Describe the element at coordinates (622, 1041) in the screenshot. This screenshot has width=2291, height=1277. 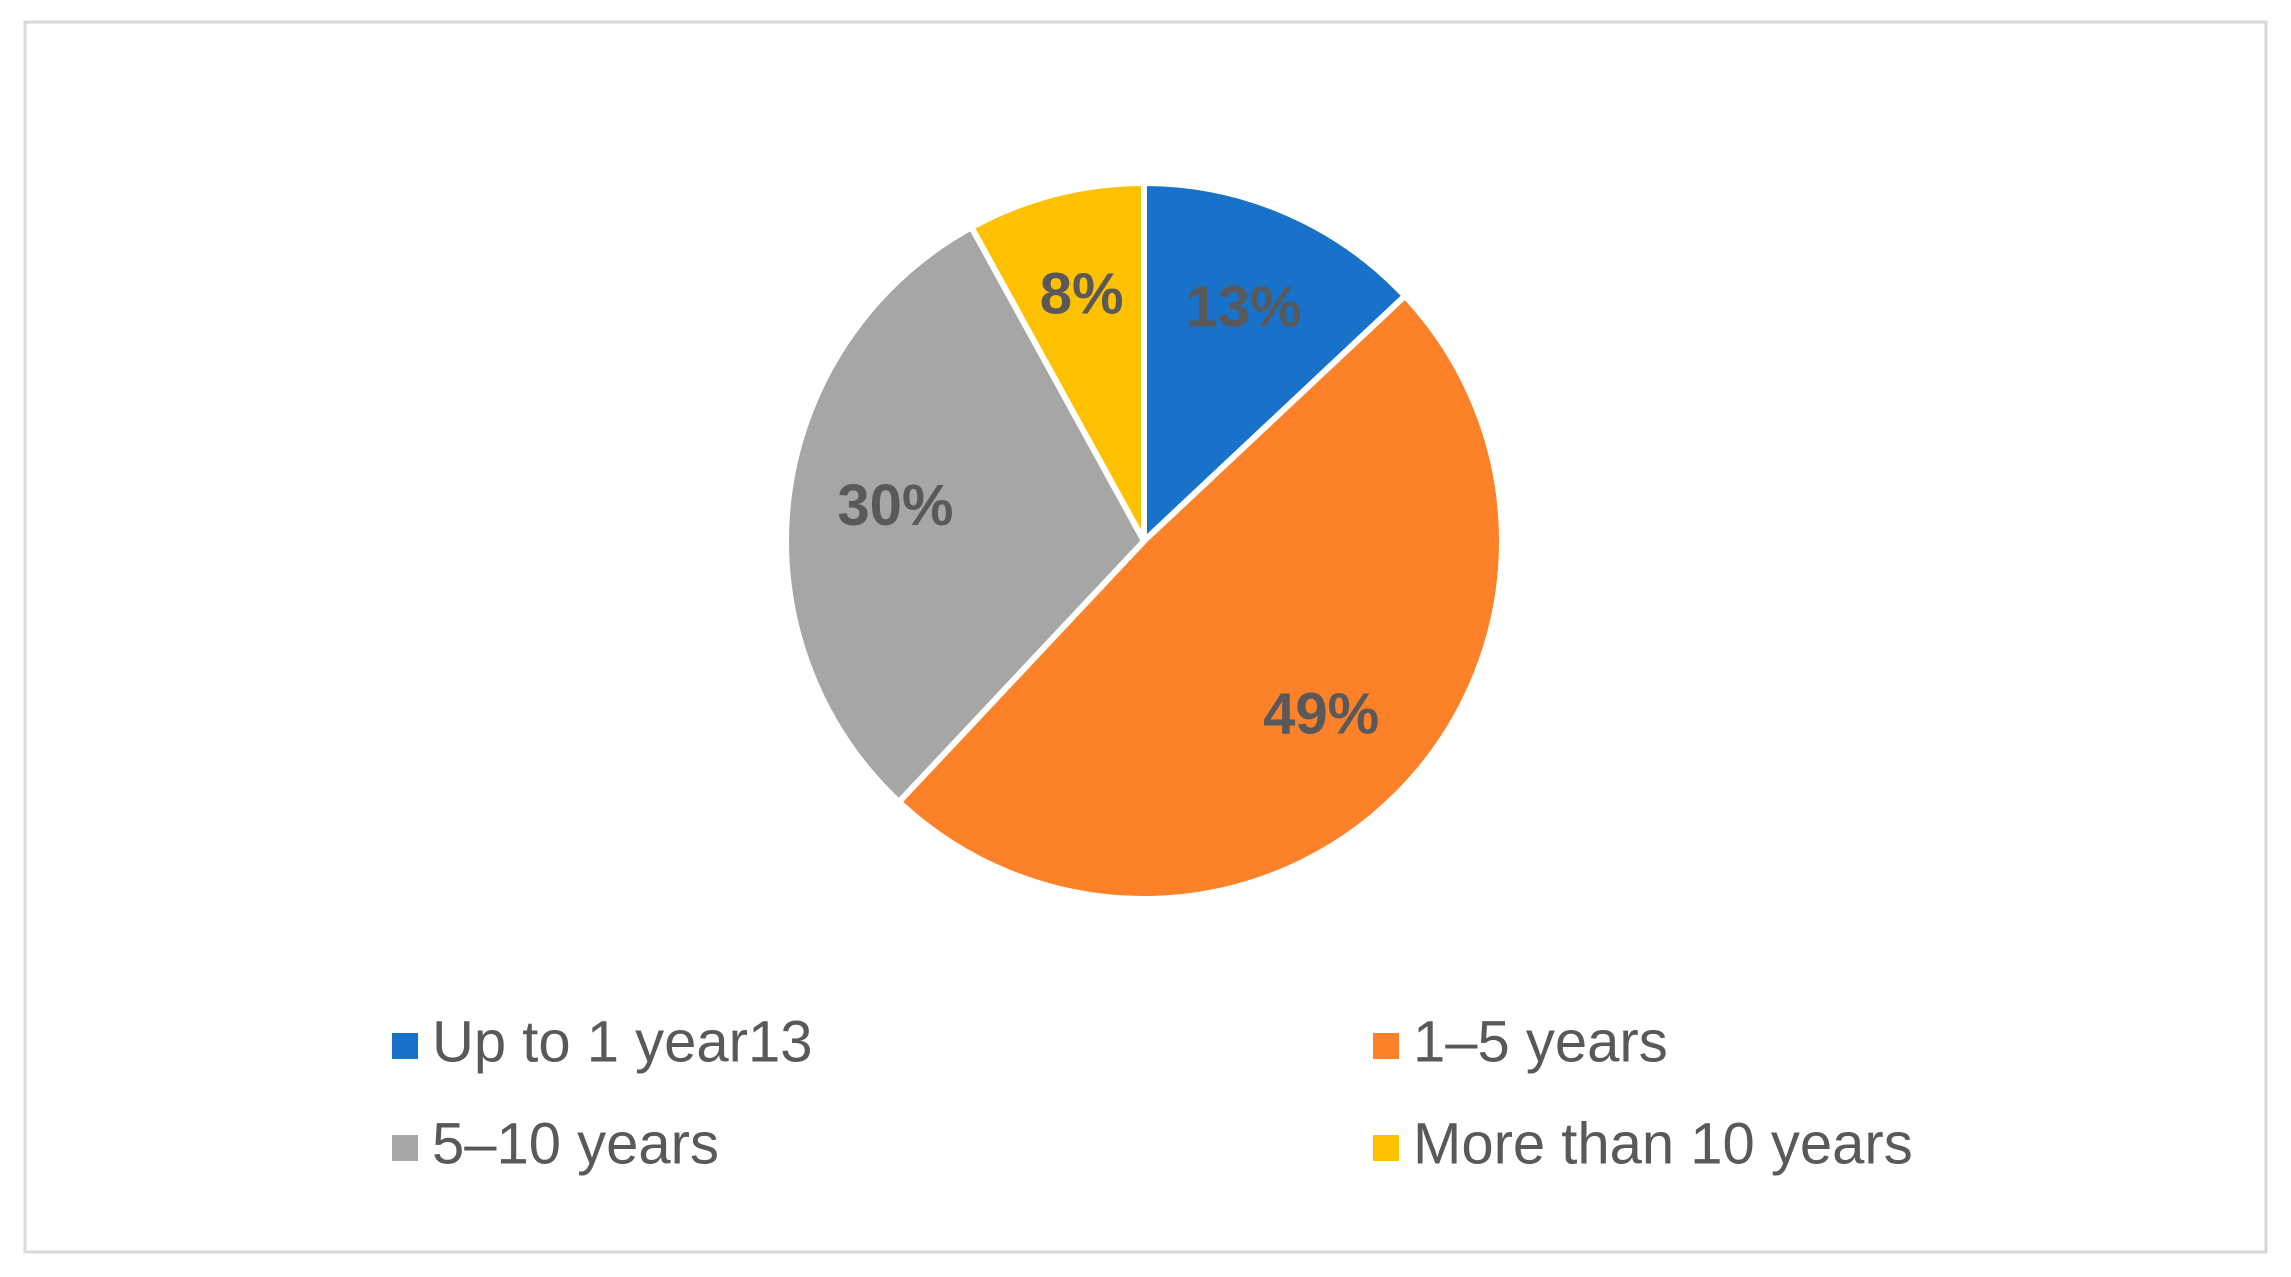
I see `legend-label: Up to 1 year13` at that location.